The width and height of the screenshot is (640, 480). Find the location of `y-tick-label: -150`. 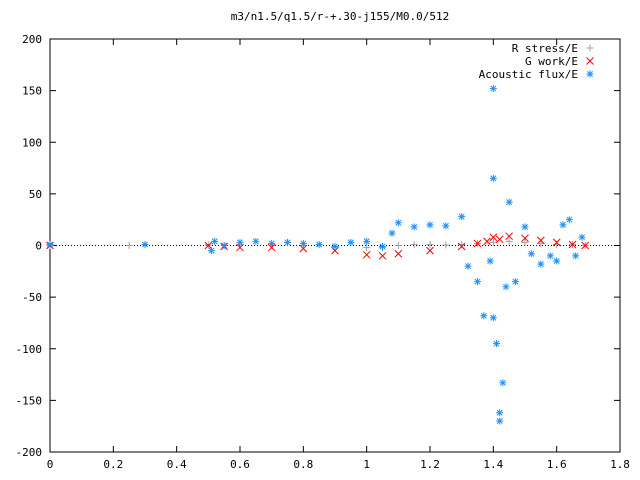

y-tick-label: -150 is located at coordinates (29, 400).